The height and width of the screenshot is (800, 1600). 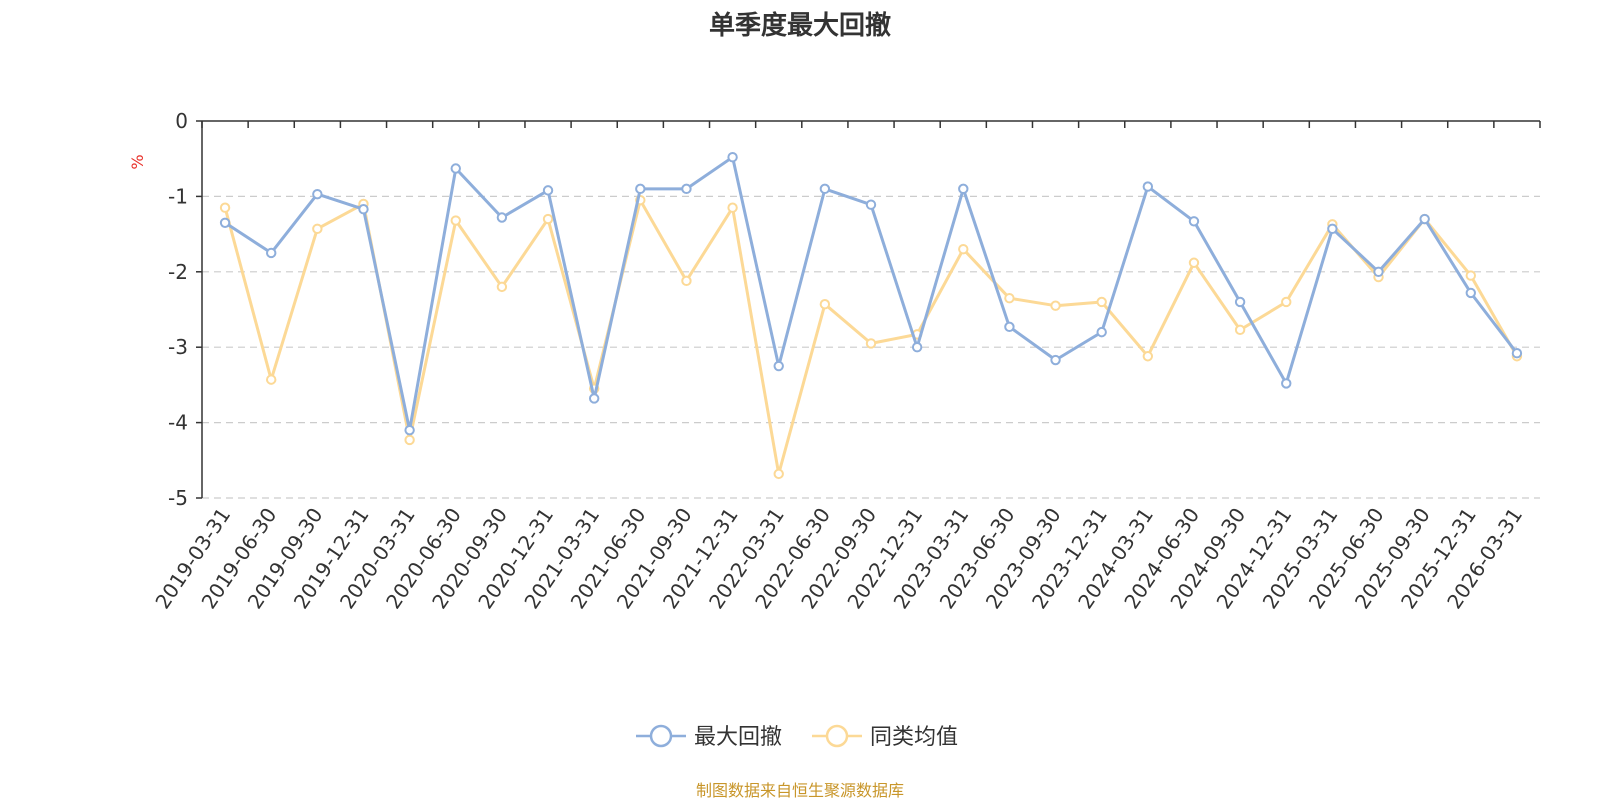 What do you see at coordinates (178, 309) in the screenshot?
I see `y-tick-labels: 0 -1 -2 -3 -4 -5` at bounding box center [178, 309].